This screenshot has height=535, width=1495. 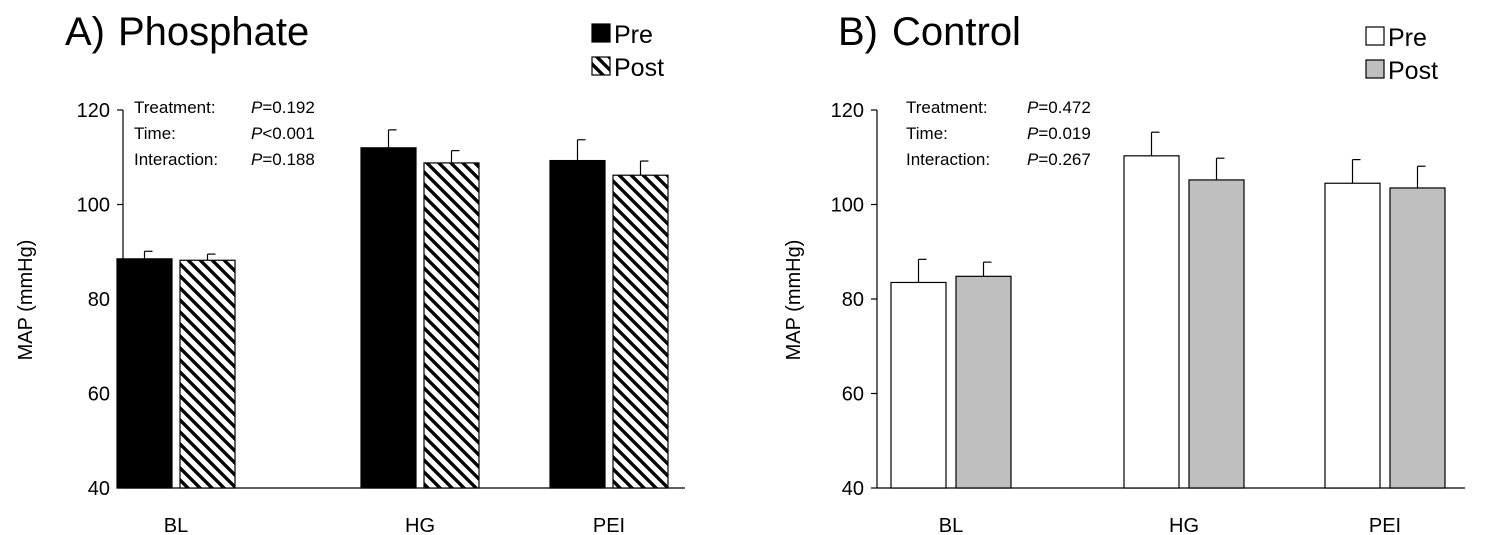 I want to click on panel-letter: B), so click(x=858, y=32).